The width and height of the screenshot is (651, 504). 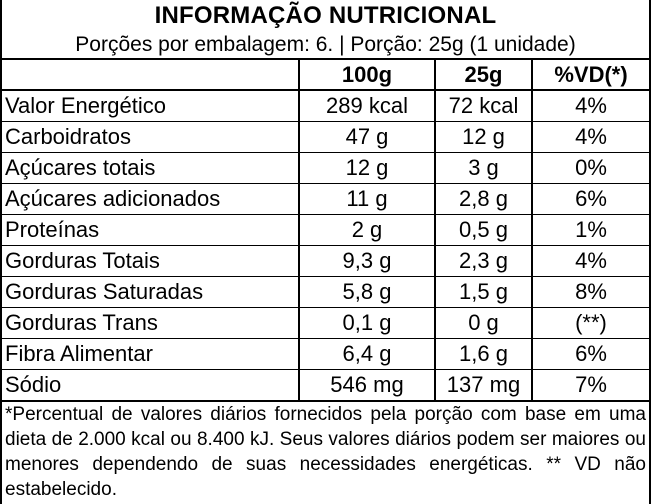 I want to click on header-nutrient, so click(x=150, y=75).